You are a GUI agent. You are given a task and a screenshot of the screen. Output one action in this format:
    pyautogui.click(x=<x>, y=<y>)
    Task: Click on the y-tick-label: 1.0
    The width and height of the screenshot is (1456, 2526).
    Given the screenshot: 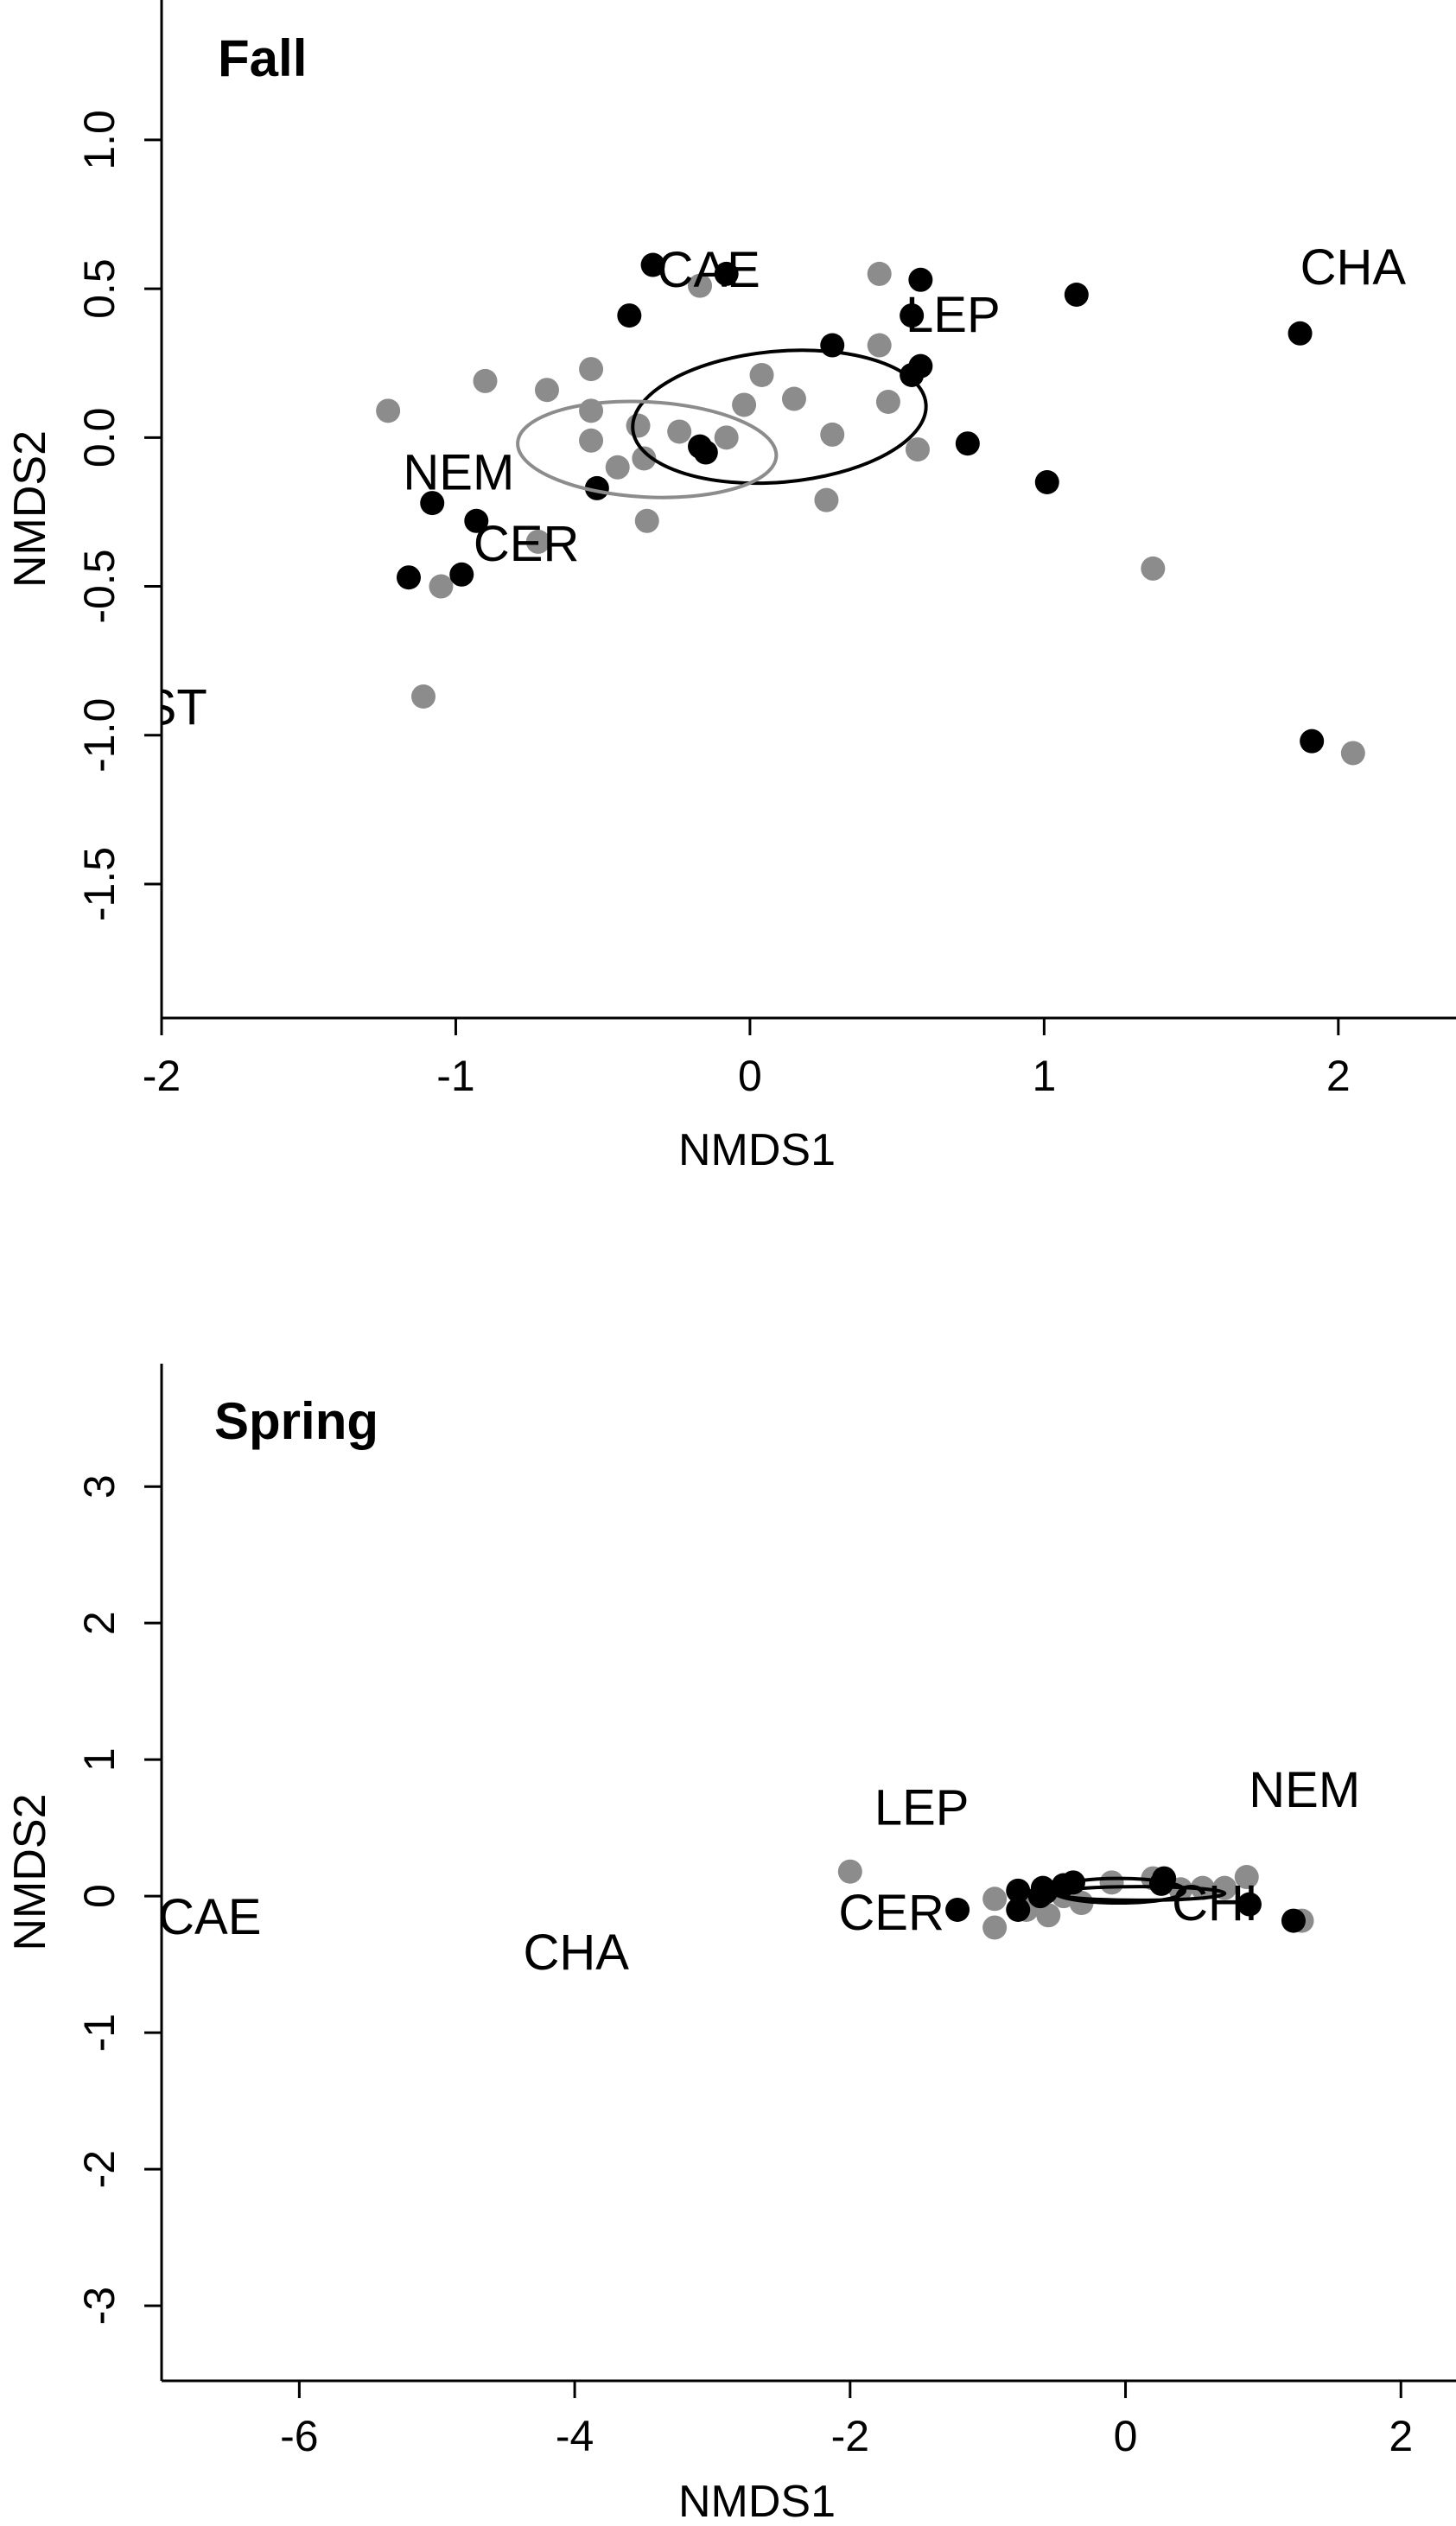 What is the action you would take?
    pyautogui.click(x=100, y=140)
    